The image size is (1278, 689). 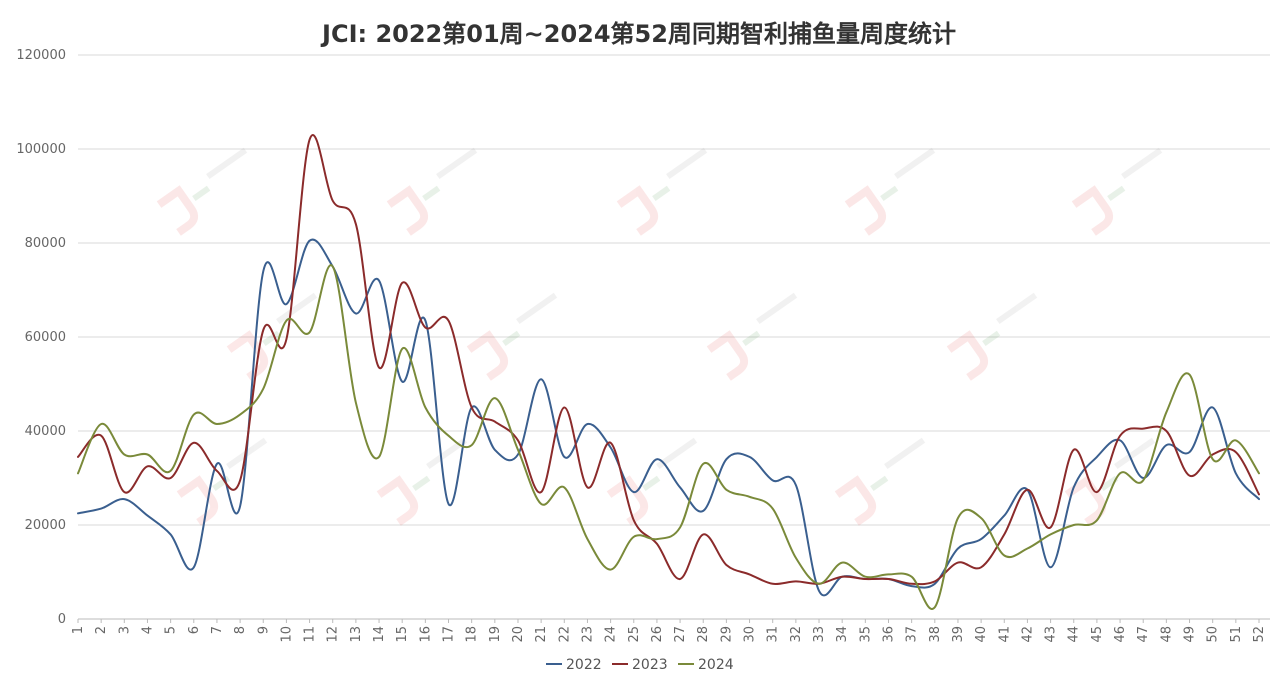 I want to click on x-tick-label: 17, so click(x=449, y=634).